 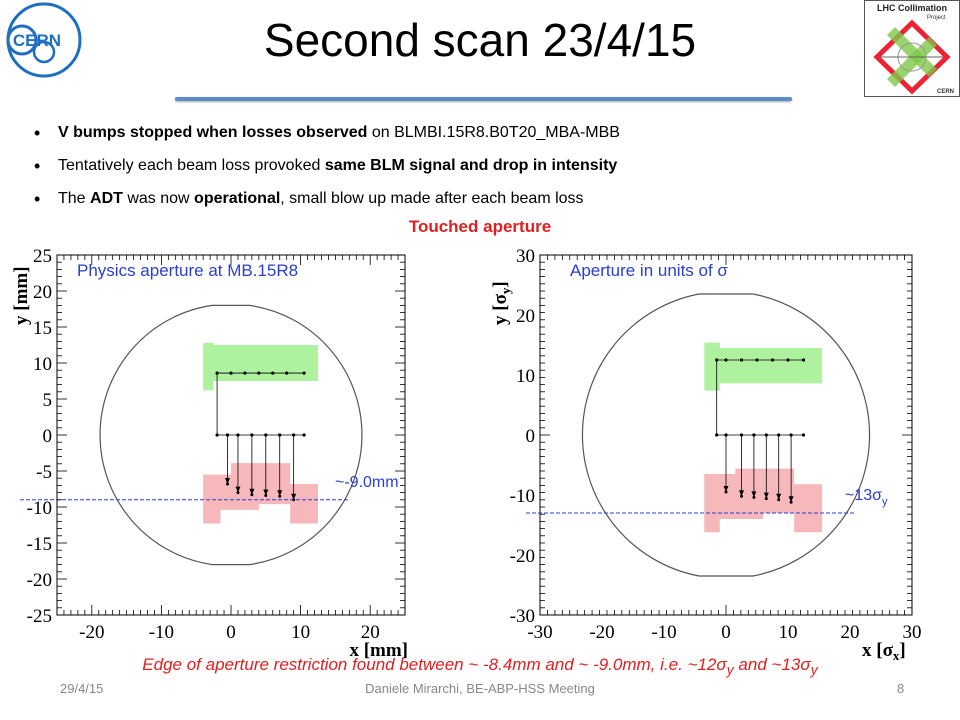 What do you see at coordinates (378, 650) in the screenshot?
I see `x-axis-label: x [mm]` at bounding box center [378, 650].